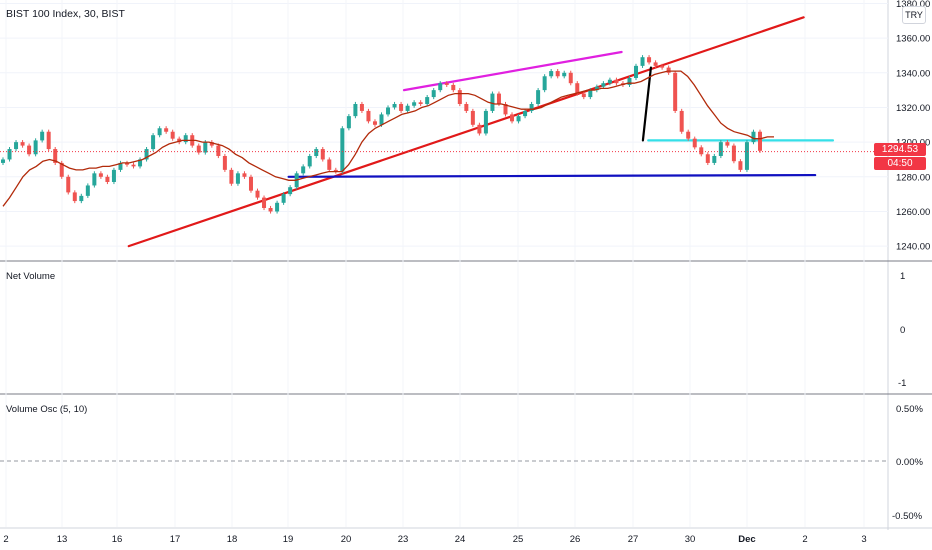 This screenshot has width=932, height=550. Describe the element at coordinates (288, 539) in the screenshot. I see `time-tick-label: 19` at that location.